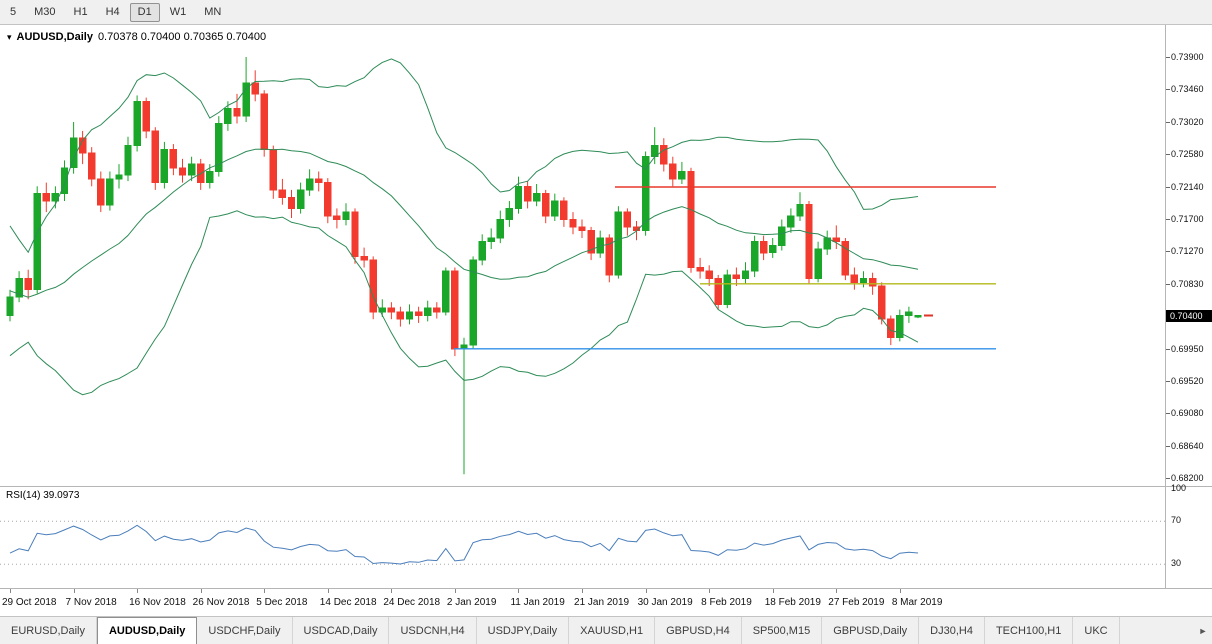 The height and width of the screenshot is (644, 1212). Describe the element at coordinates (54, 37) in the screenshot. I see `chart-symbol-label: AUDUSD,Daily` at that location.